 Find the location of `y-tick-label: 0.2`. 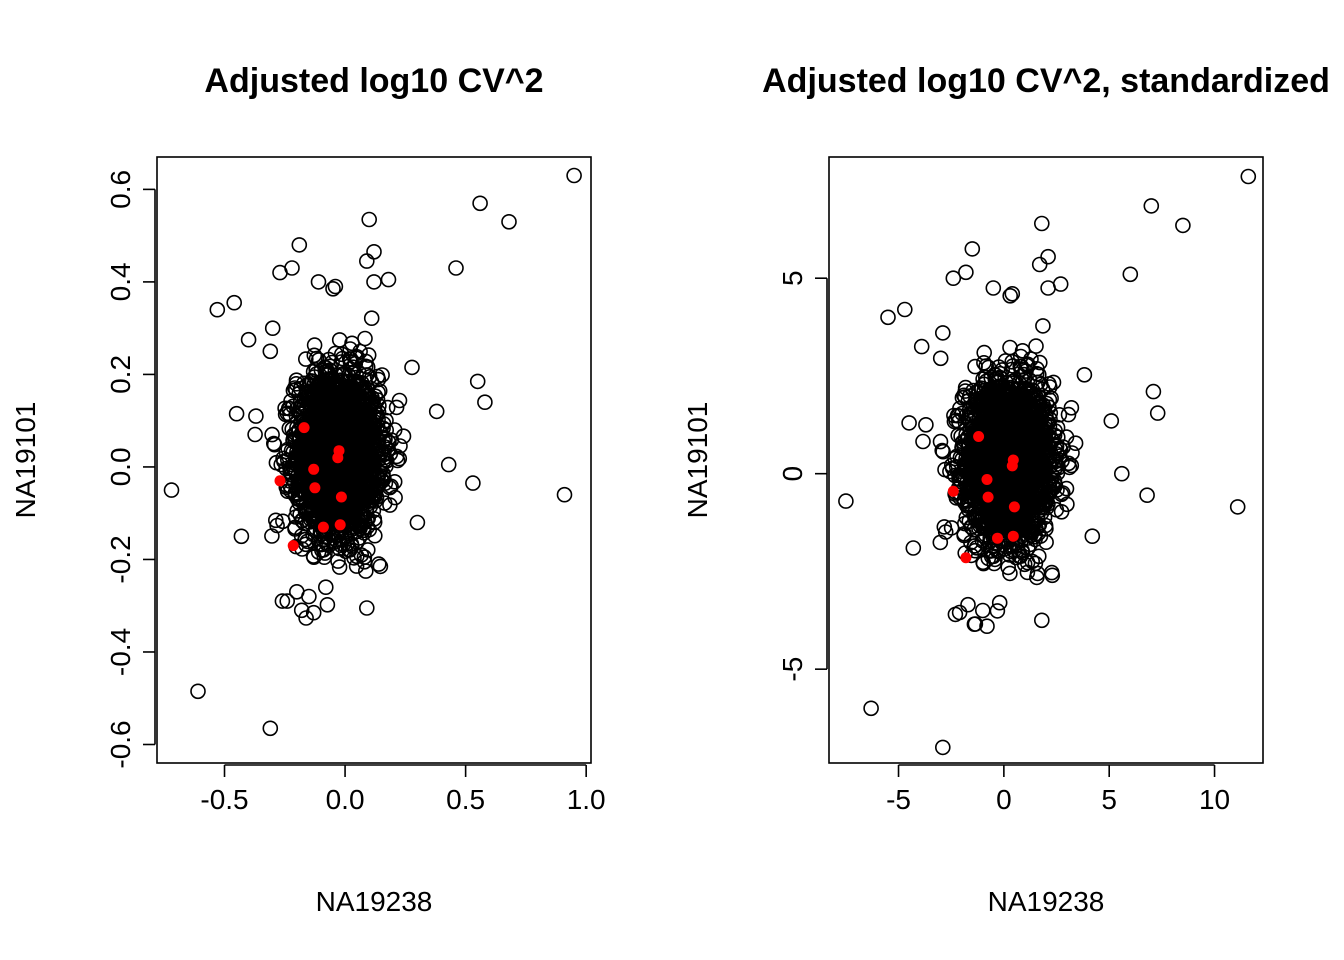

y-tick-label: 0.2 is located at coordinates (120, 374).